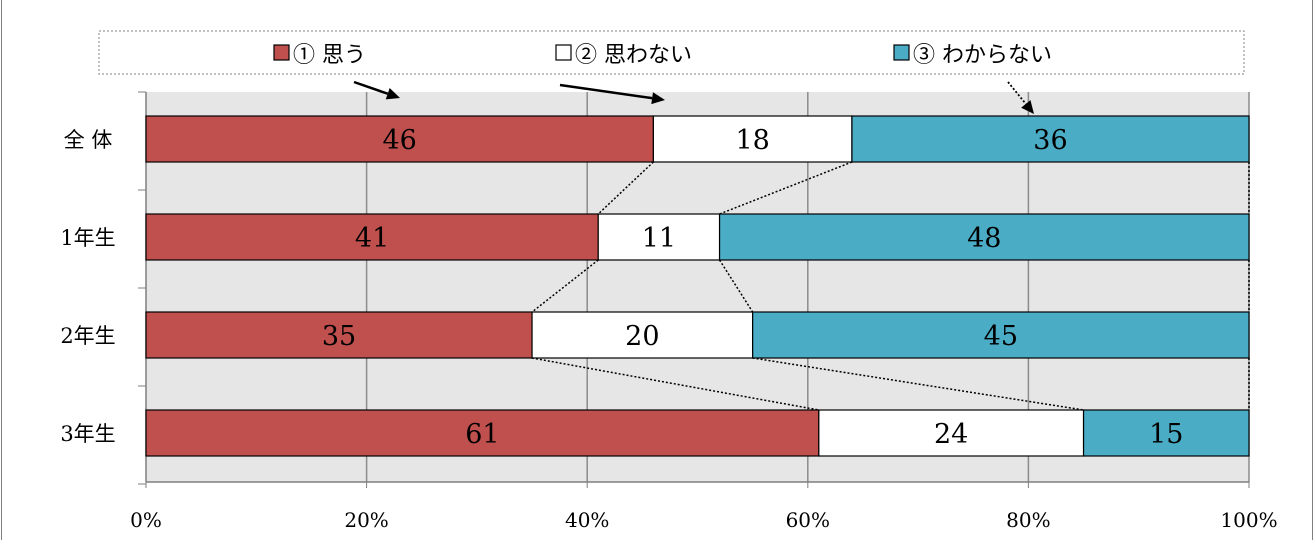 This screenshot has width=1314, height=545. I want to click on category-label: 1年生, so click(87, 238).